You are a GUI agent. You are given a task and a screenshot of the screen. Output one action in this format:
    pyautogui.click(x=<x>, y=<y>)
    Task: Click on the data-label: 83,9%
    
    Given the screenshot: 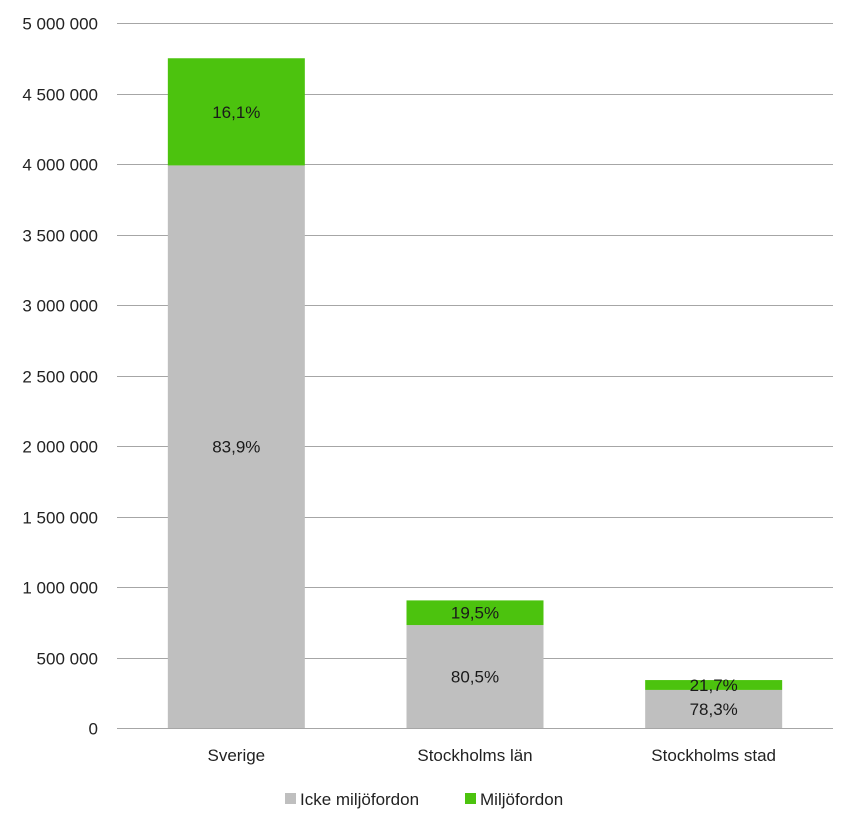 What is the action you would take?
    pyautogui.click(x=236, y=447)
    